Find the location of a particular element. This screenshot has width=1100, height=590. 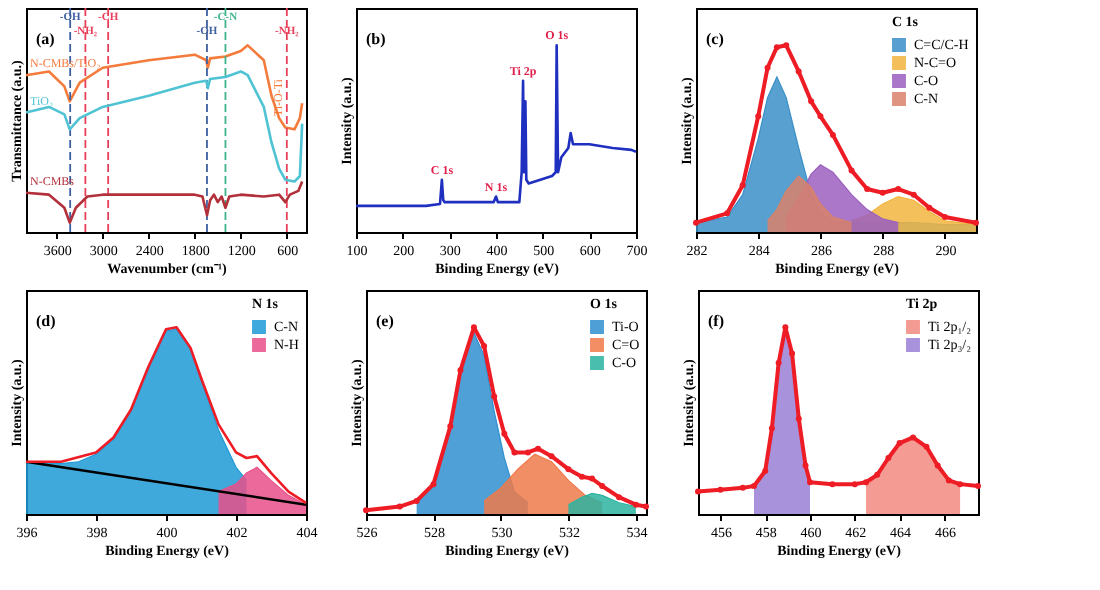

chart-title: (a) is located at coordinates (46, 39).